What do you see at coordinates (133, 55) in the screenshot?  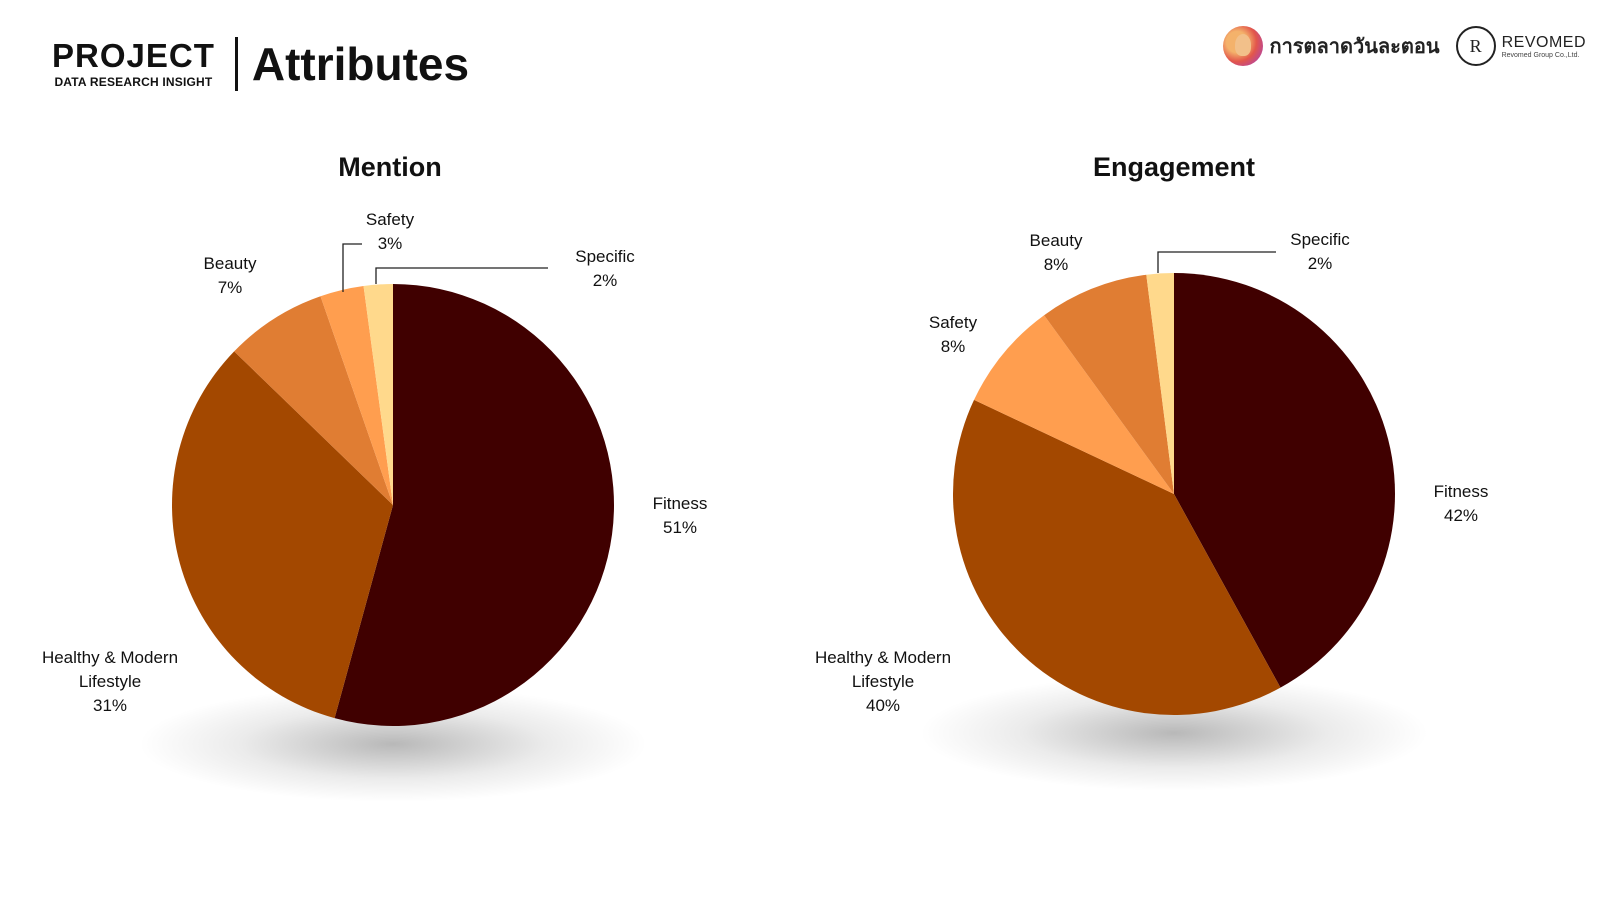 I see `project-label: PROJECT` at bounding box center [133, 55].